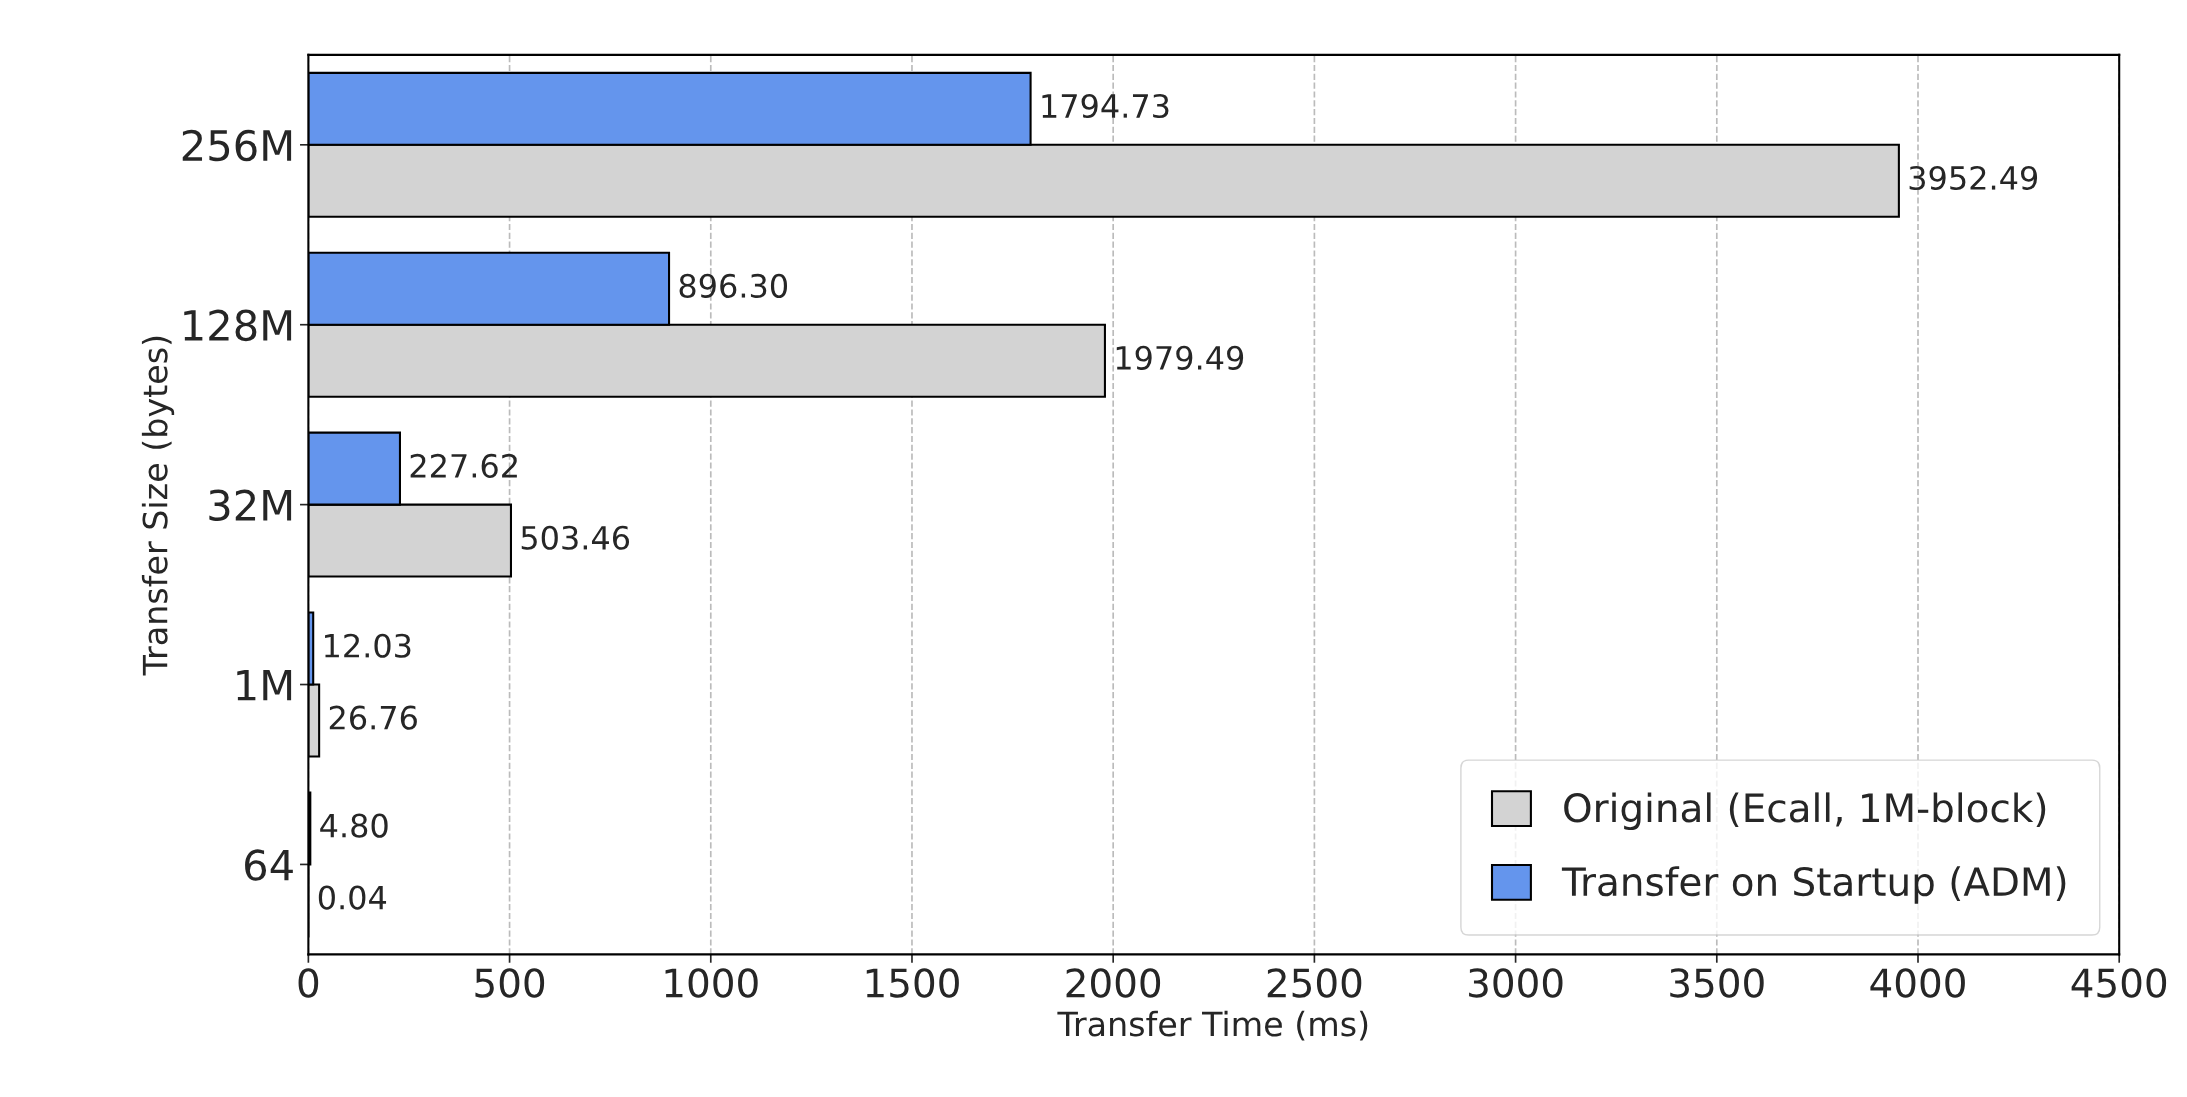 The image size is (2187, 1097). I want to click on data-label: 227.62, so click(463, 465).